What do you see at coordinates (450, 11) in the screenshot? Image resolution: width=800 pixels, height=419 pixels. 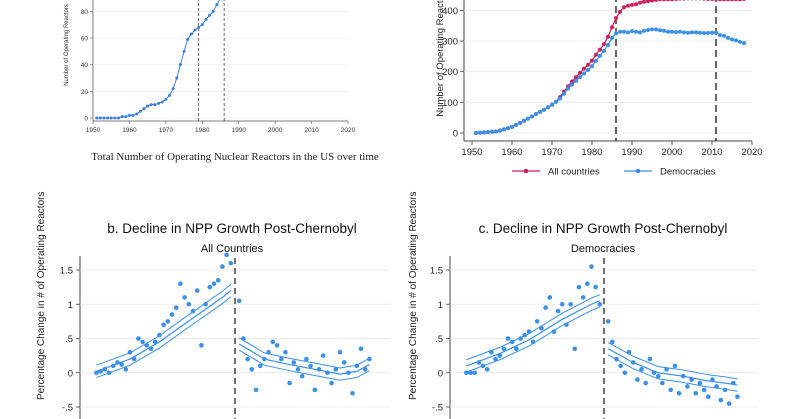 I see `y-tick-label: 400` at bounding box center [450, 11].